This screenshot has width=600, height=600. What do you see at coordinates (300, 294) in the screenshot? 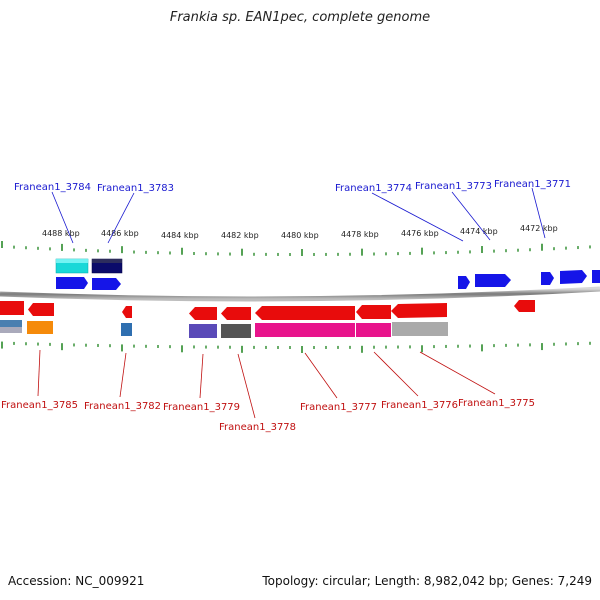
I see `genome-backbone` at bounding box center [300, 294].